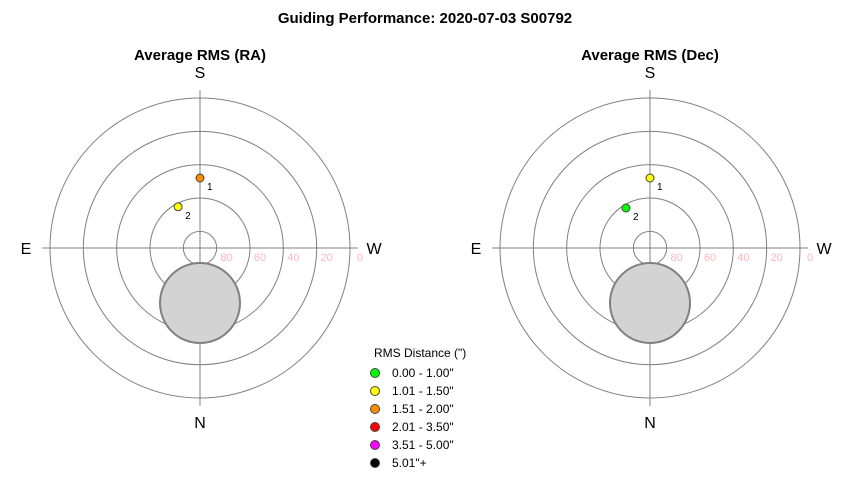 This screenshot has width=850, height=480. What do you see at coordinates (650, 55) in the screenshot?
I see `chart-title: Average RMS (Dec)` at bounding box center [650, 55].